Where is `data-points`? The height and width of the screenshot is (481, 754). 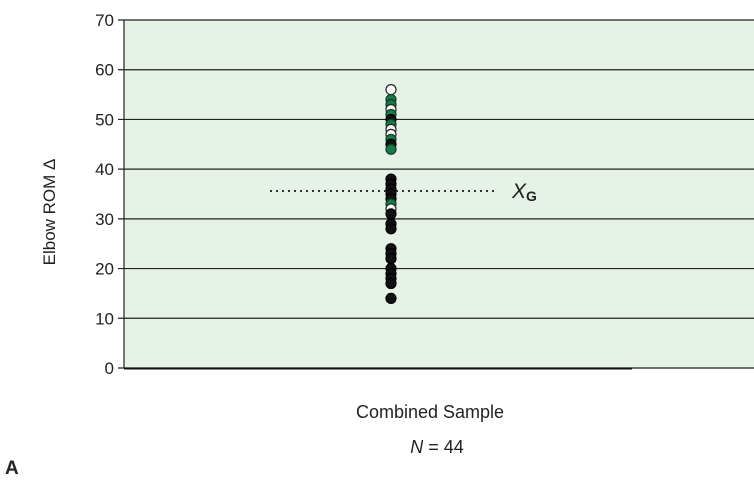 data-points is located at coordinates (391, 193).